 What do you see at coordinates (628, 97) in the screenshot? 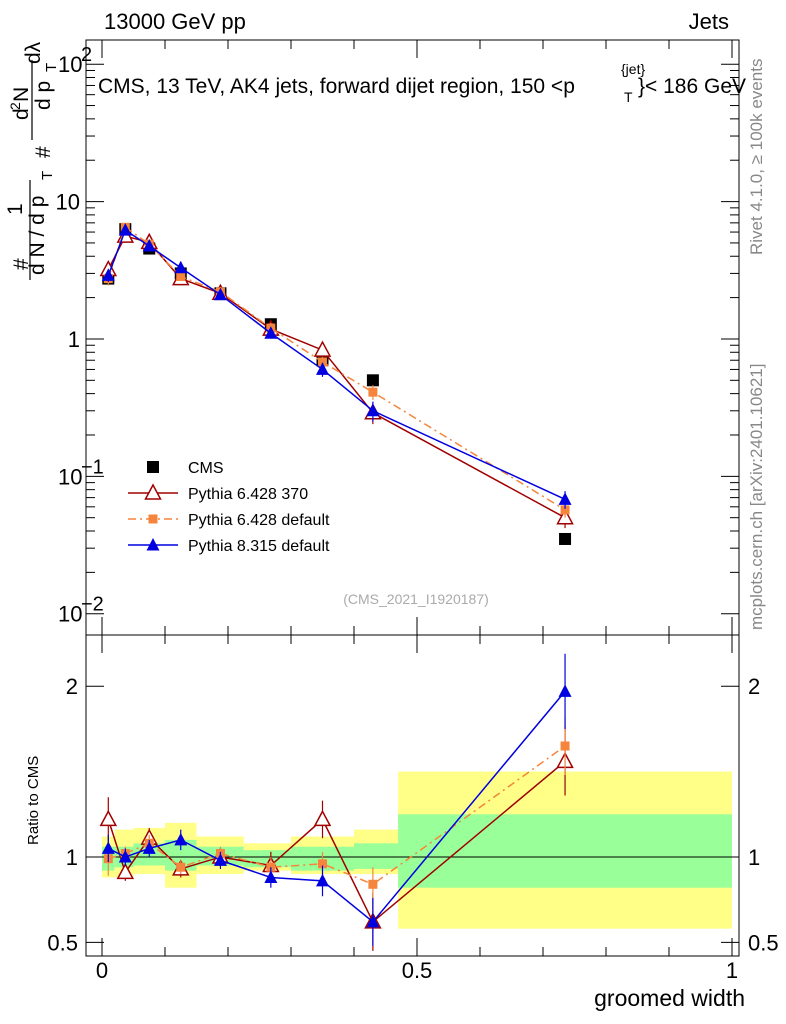
I see `title-sub: T` at bounding box center [628, 97].